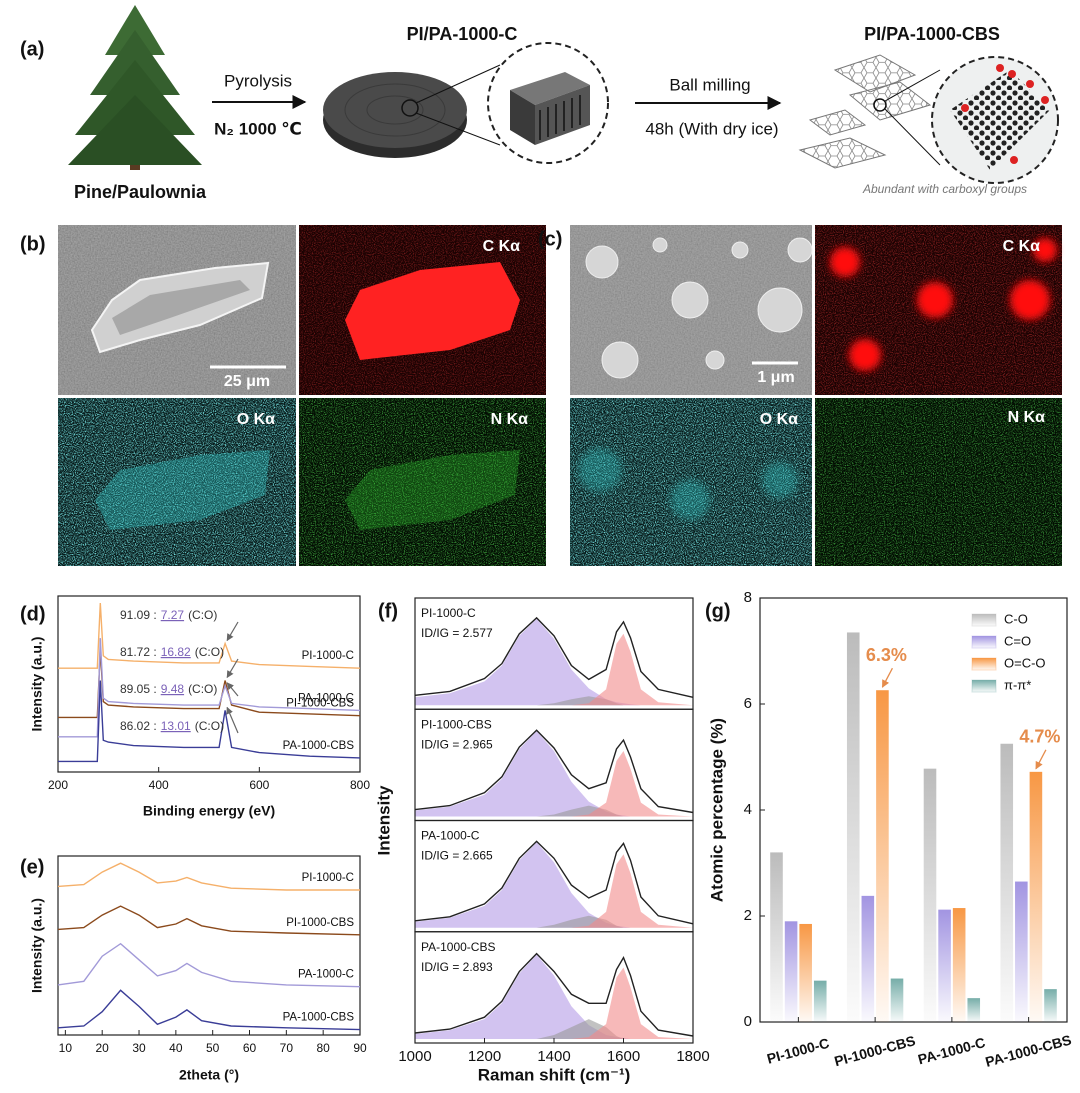 The image size is (1080, 1093). I want to click on annotation: 89.05 : 9.48 (C:O), so click(168, 689).